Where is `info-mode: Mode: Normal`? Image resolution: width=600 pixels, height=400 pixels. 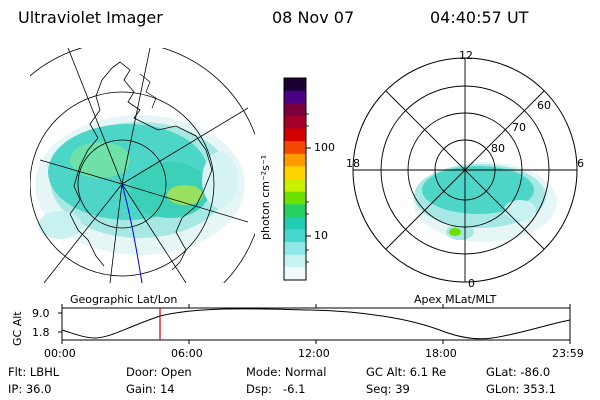 info-mode: Mode: Normal is located at coordinates (286, 372).